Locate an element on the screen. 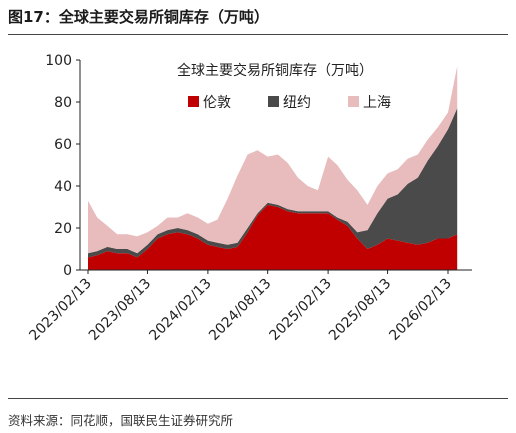  x-tick-label: 2026/02/13 is located at coordinates (420, 310).